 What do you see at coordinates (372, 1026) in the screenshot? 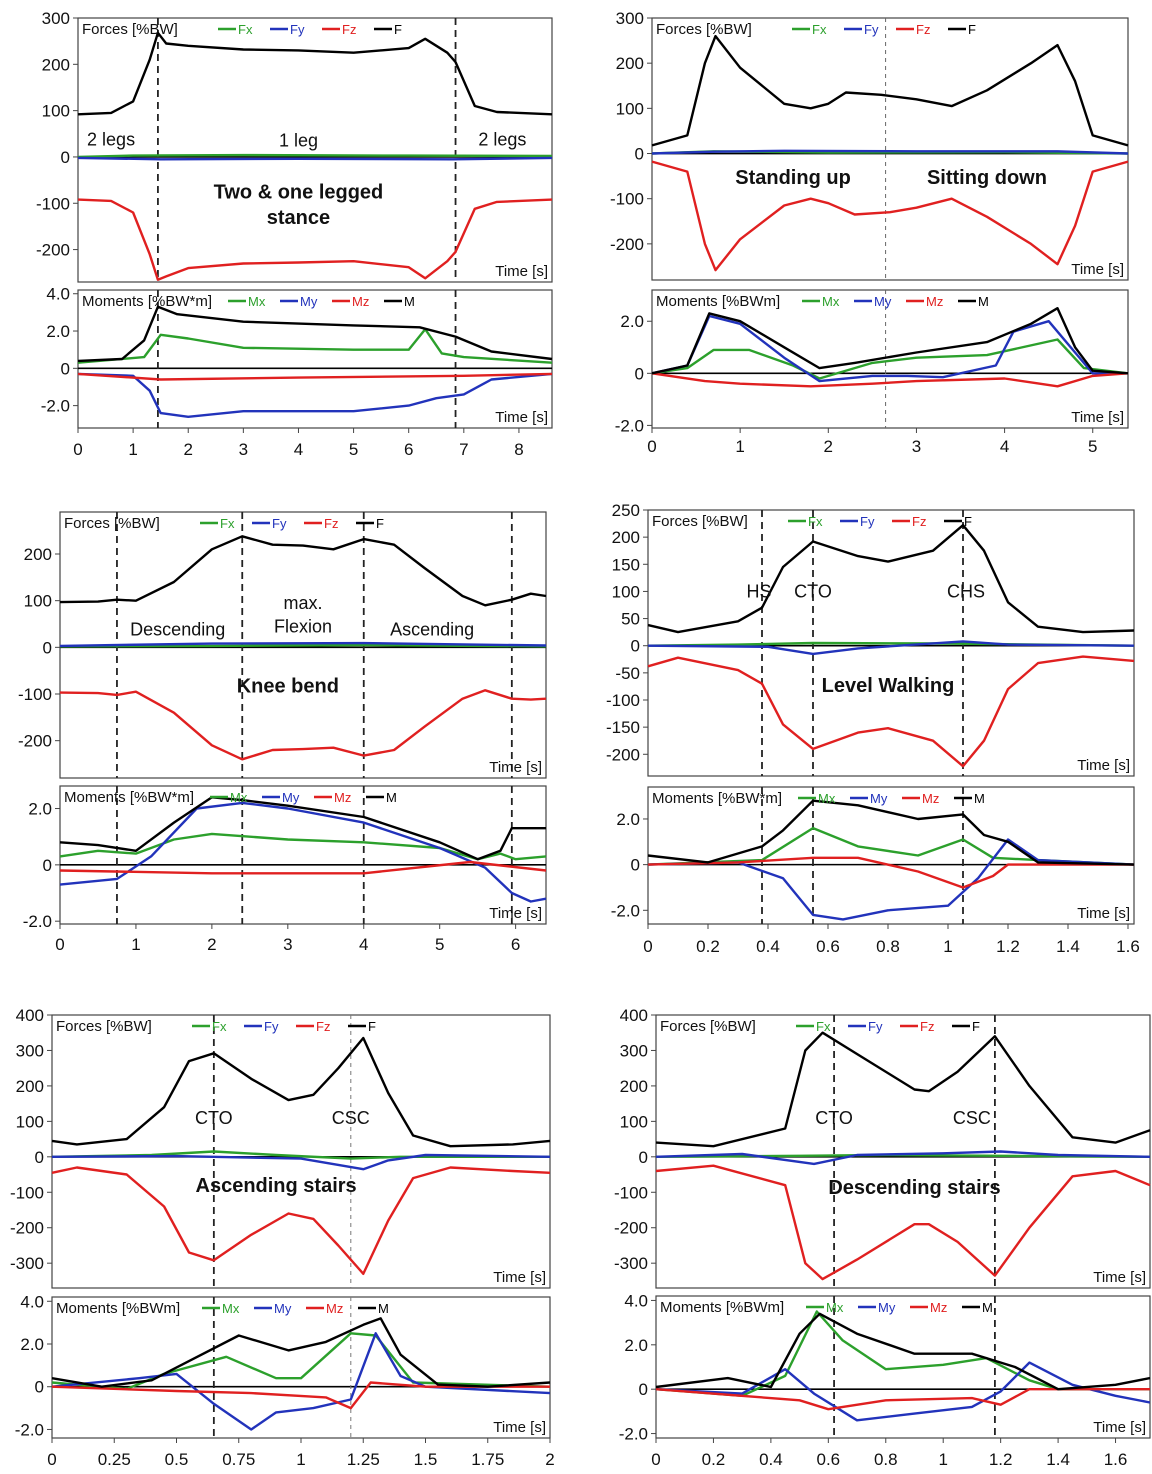
I see `legend-label-F: F` at bounding box center [372, 1026].